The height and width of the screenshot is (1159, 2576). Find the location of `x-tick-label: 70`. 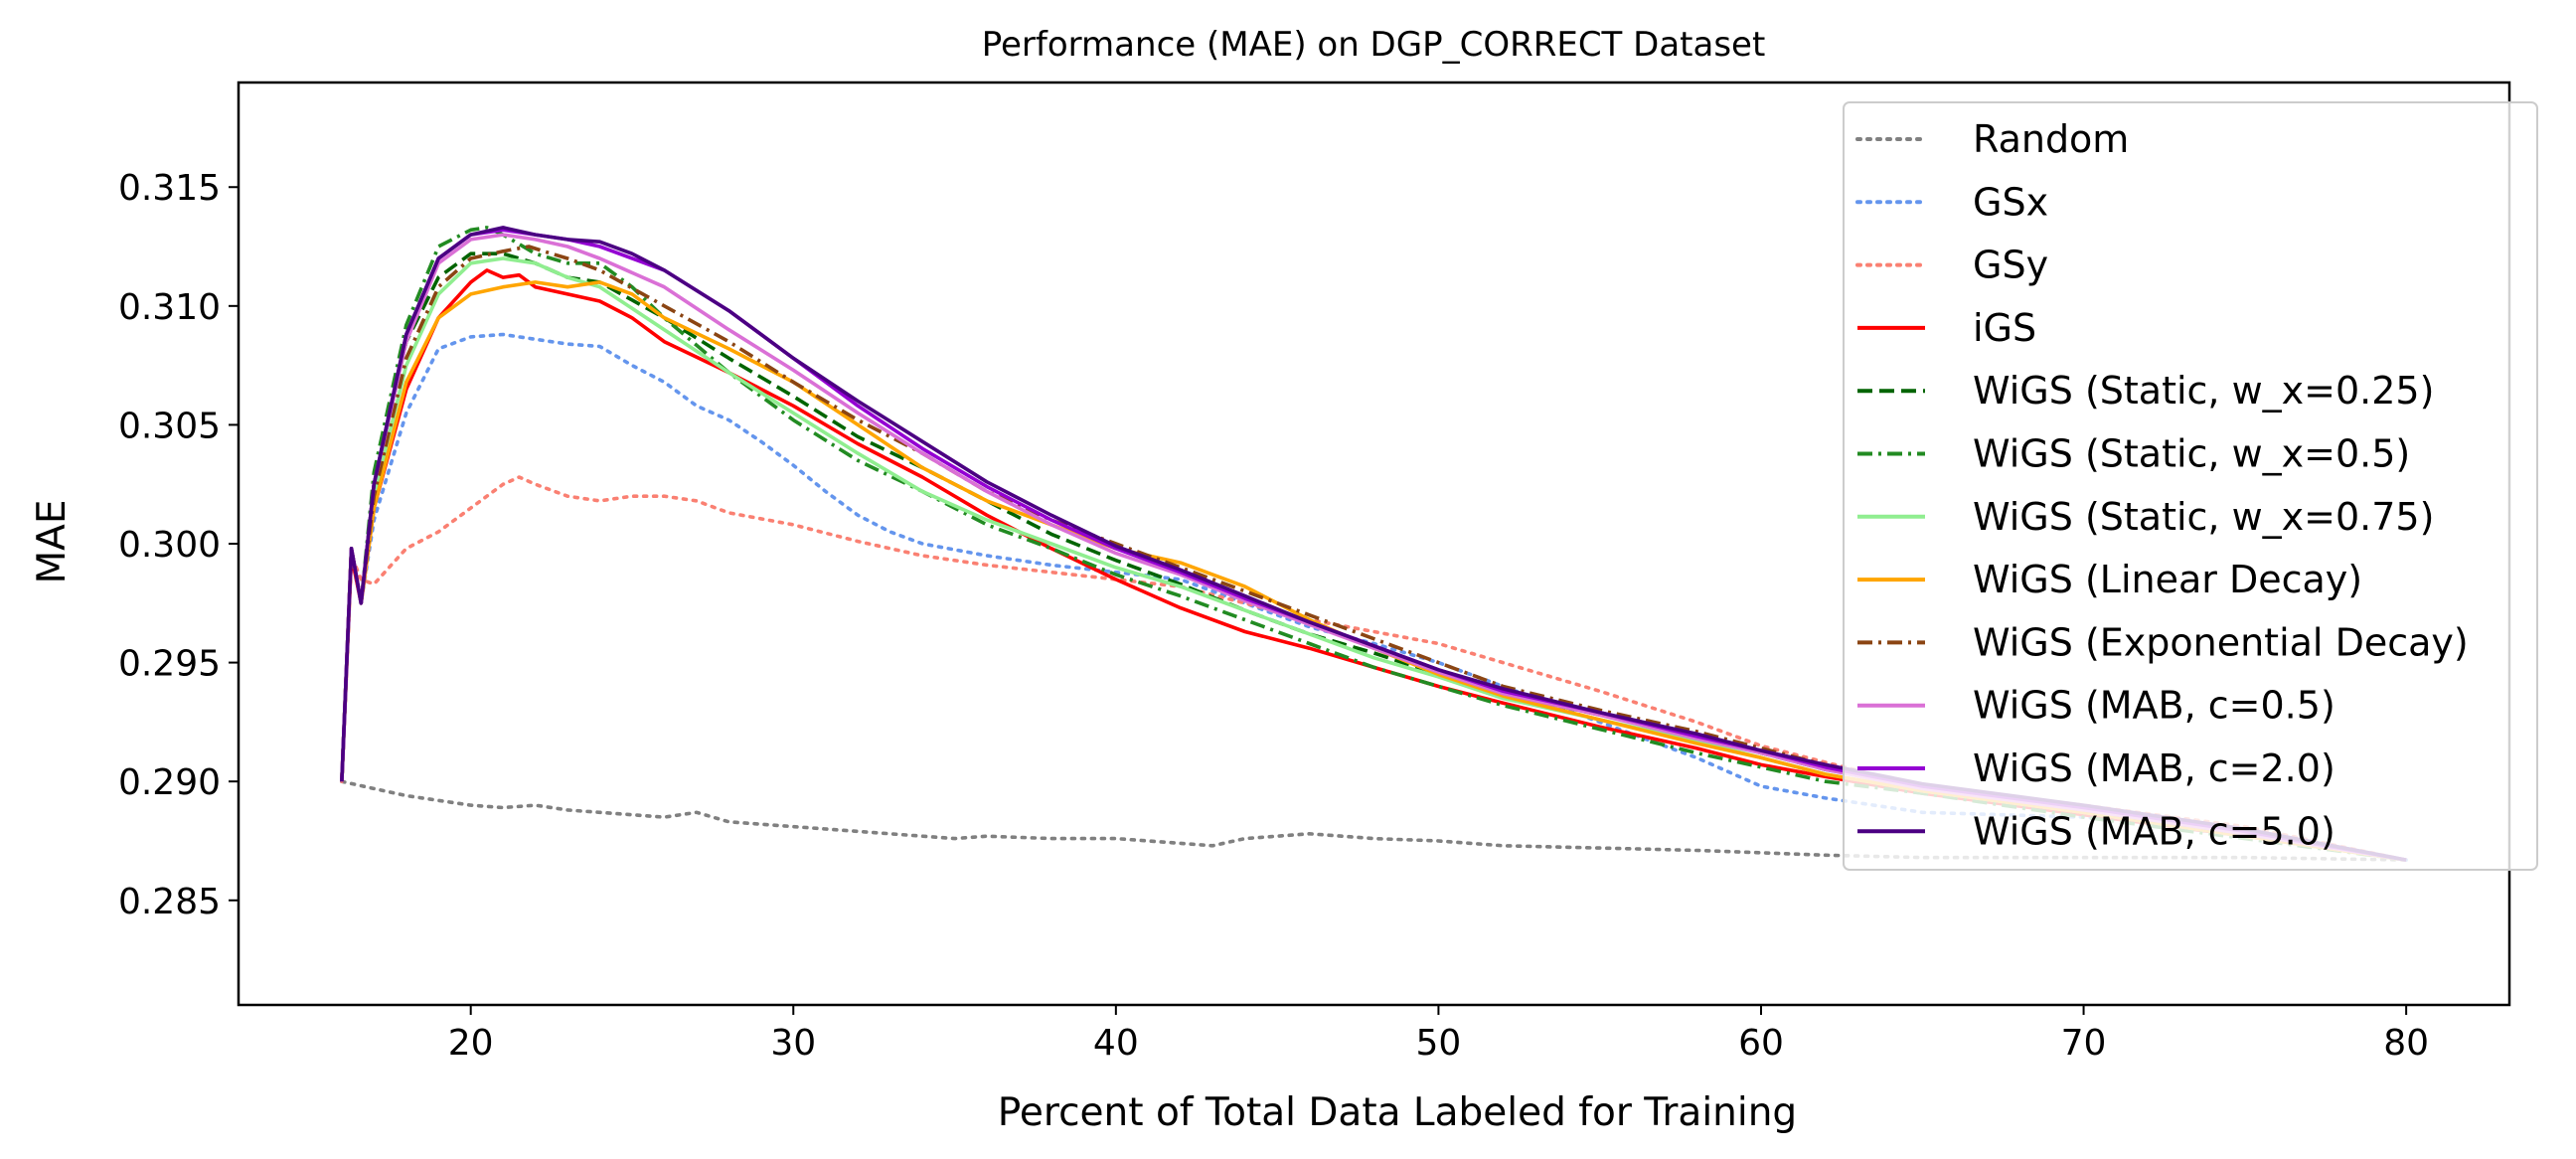

x-tick-label: 70 is located at coordinates (2084, 1043).